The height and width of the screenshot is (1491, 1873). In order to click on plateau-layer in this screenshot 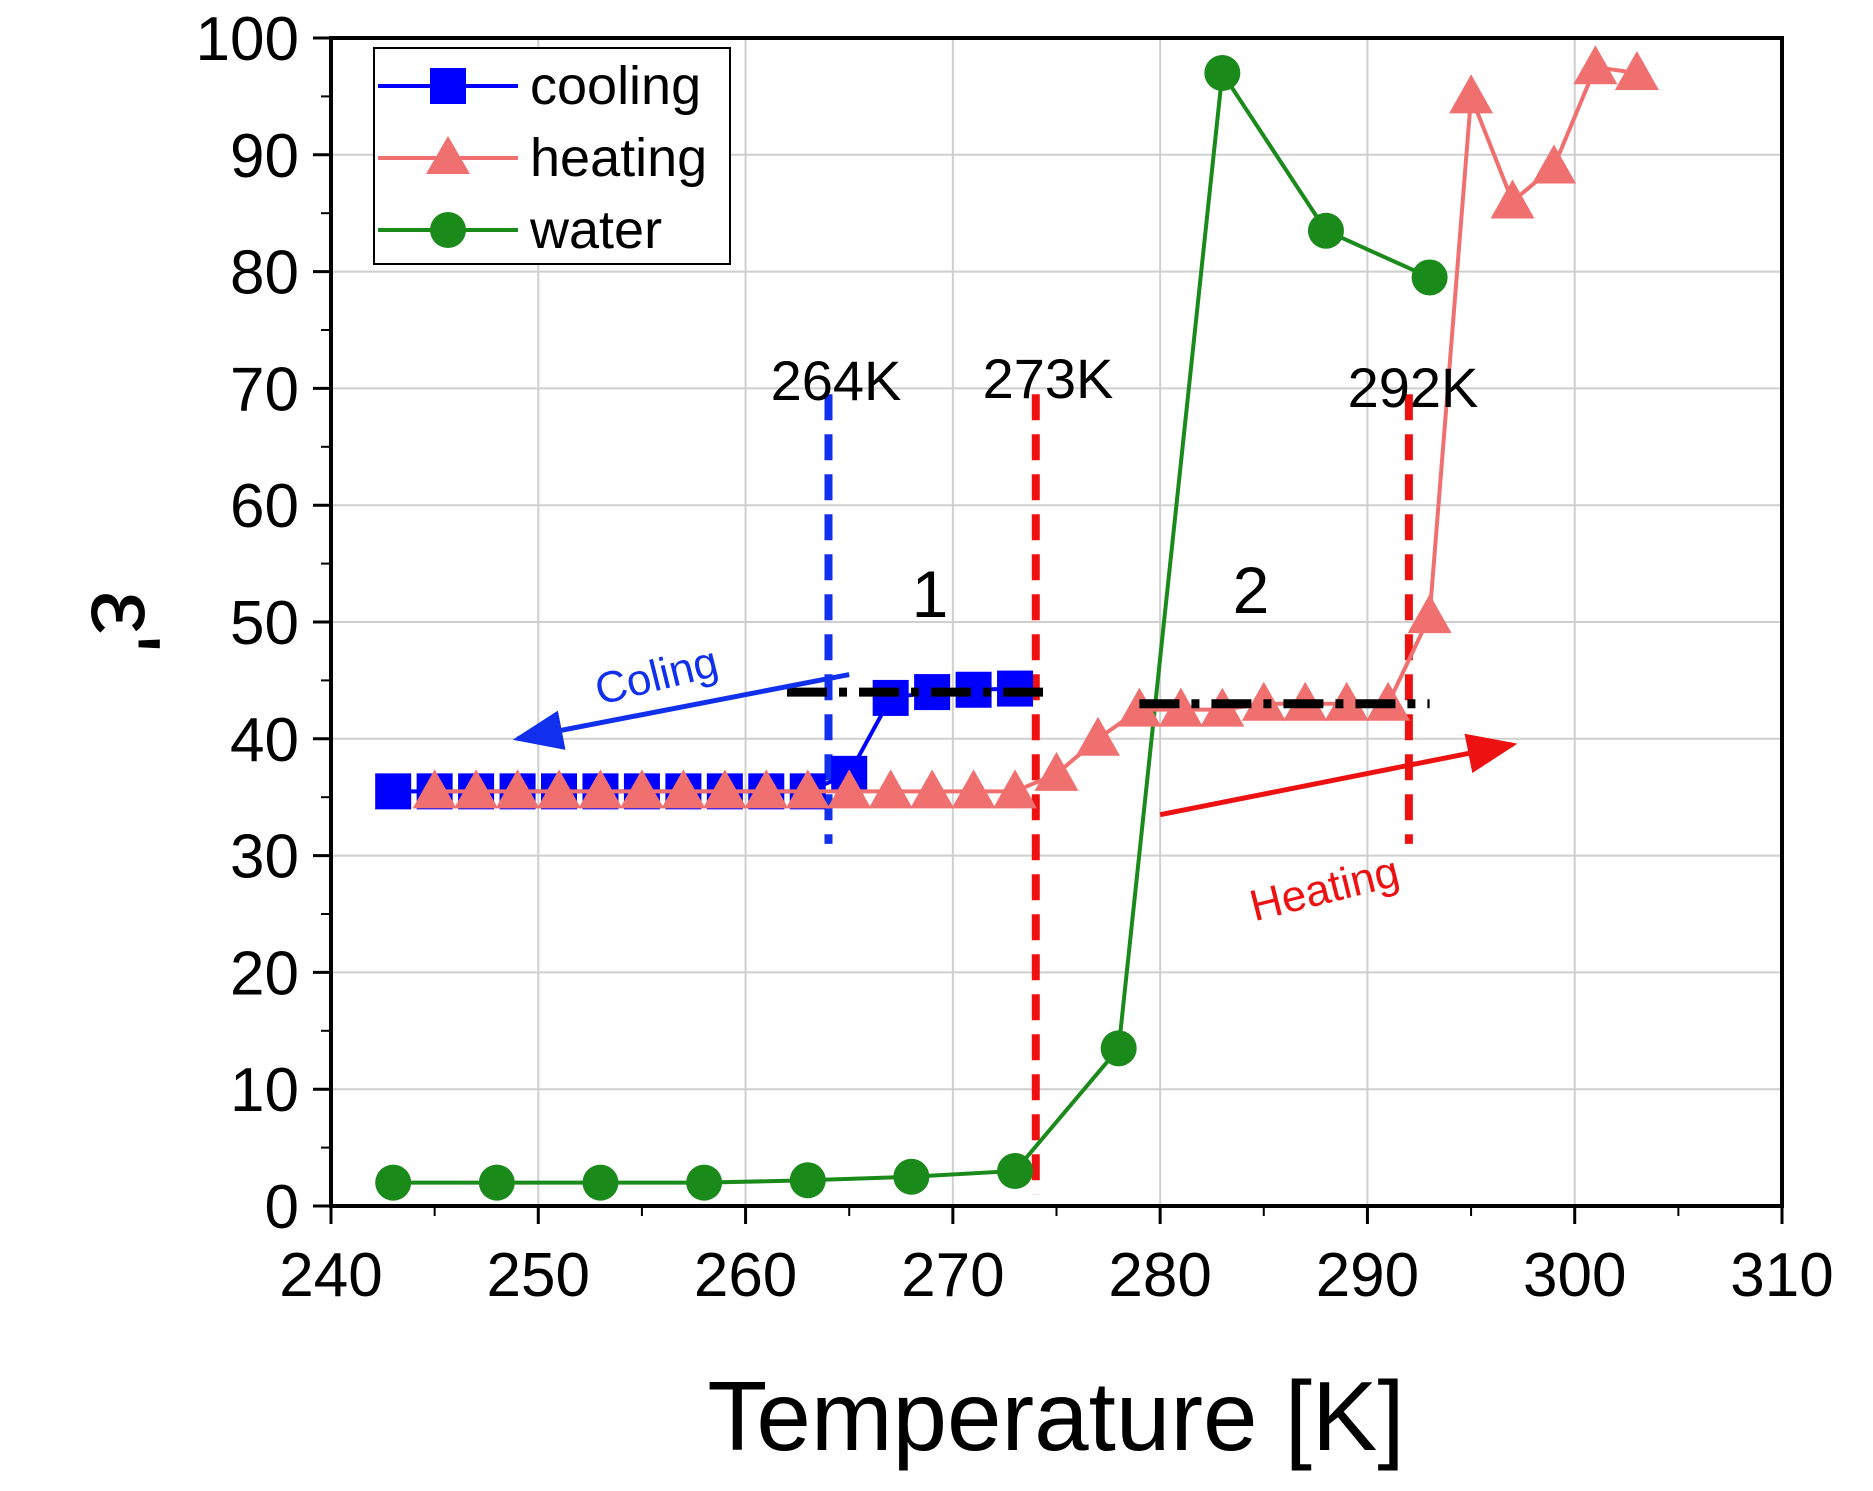, I will do `click(1108, 698)`.